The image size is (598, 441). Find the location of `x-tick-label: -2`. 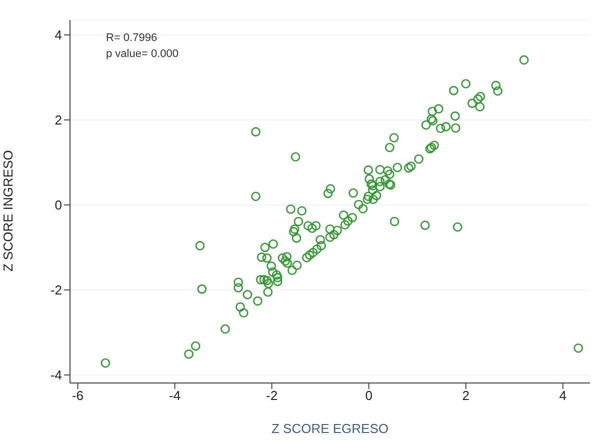

x-tick-label: -2 is located at coordinates (272, 396).